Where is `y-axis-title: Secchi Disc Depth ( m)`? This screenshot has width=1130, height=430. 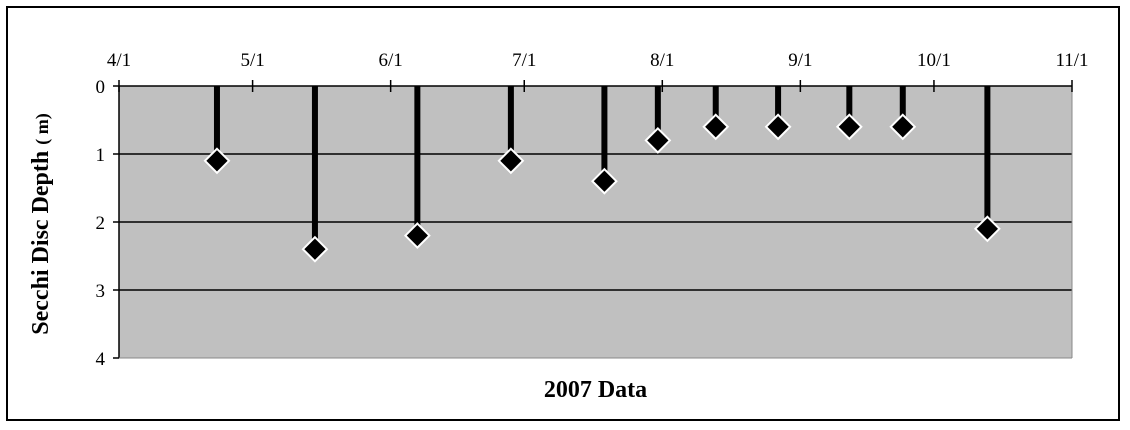
y-axis-title: Secchi Disc Depth ( m) is located at coordinates (41, 223).